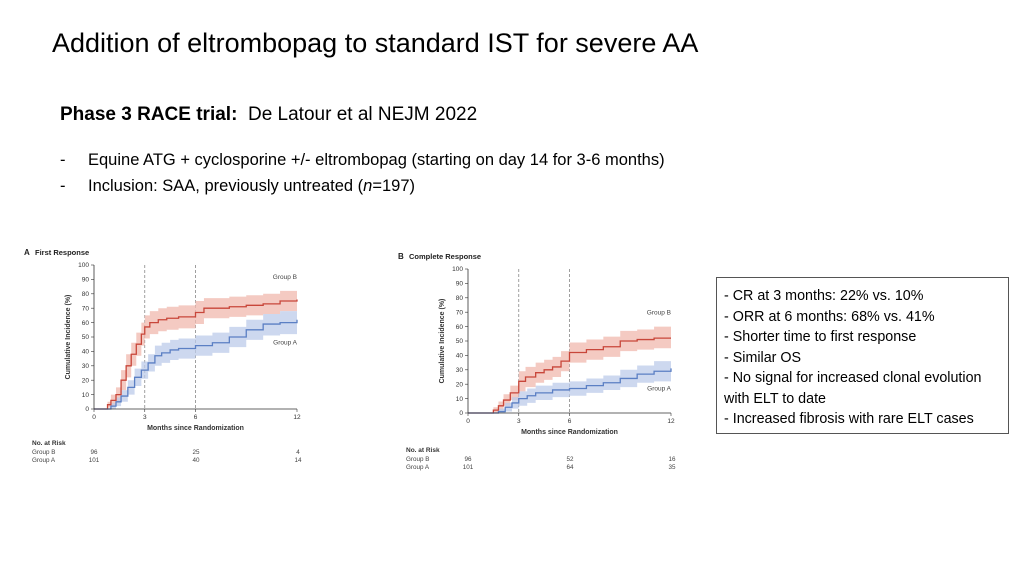  Describe the element at coordinates (298, 452) in the screenshot. I see `at-risk-value: 4` at that location.